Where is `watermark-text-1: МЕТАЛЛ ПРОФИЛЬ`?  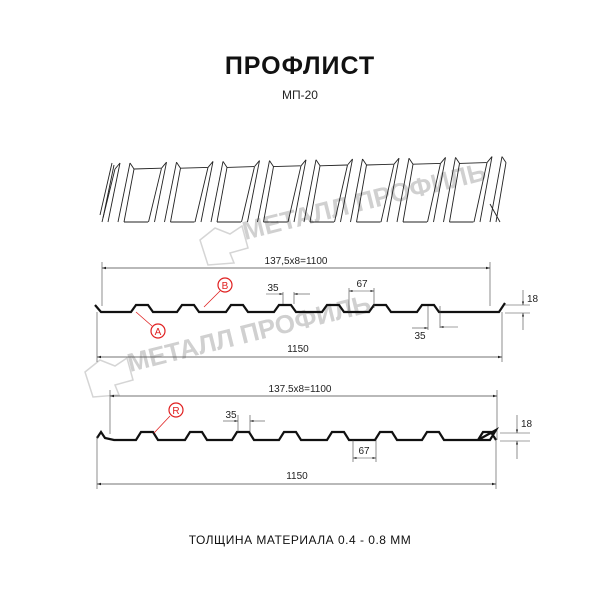
watermark-text-1: МЕТАЛЛ ПРОФИЛЬ is located at coordinates (364, 201).